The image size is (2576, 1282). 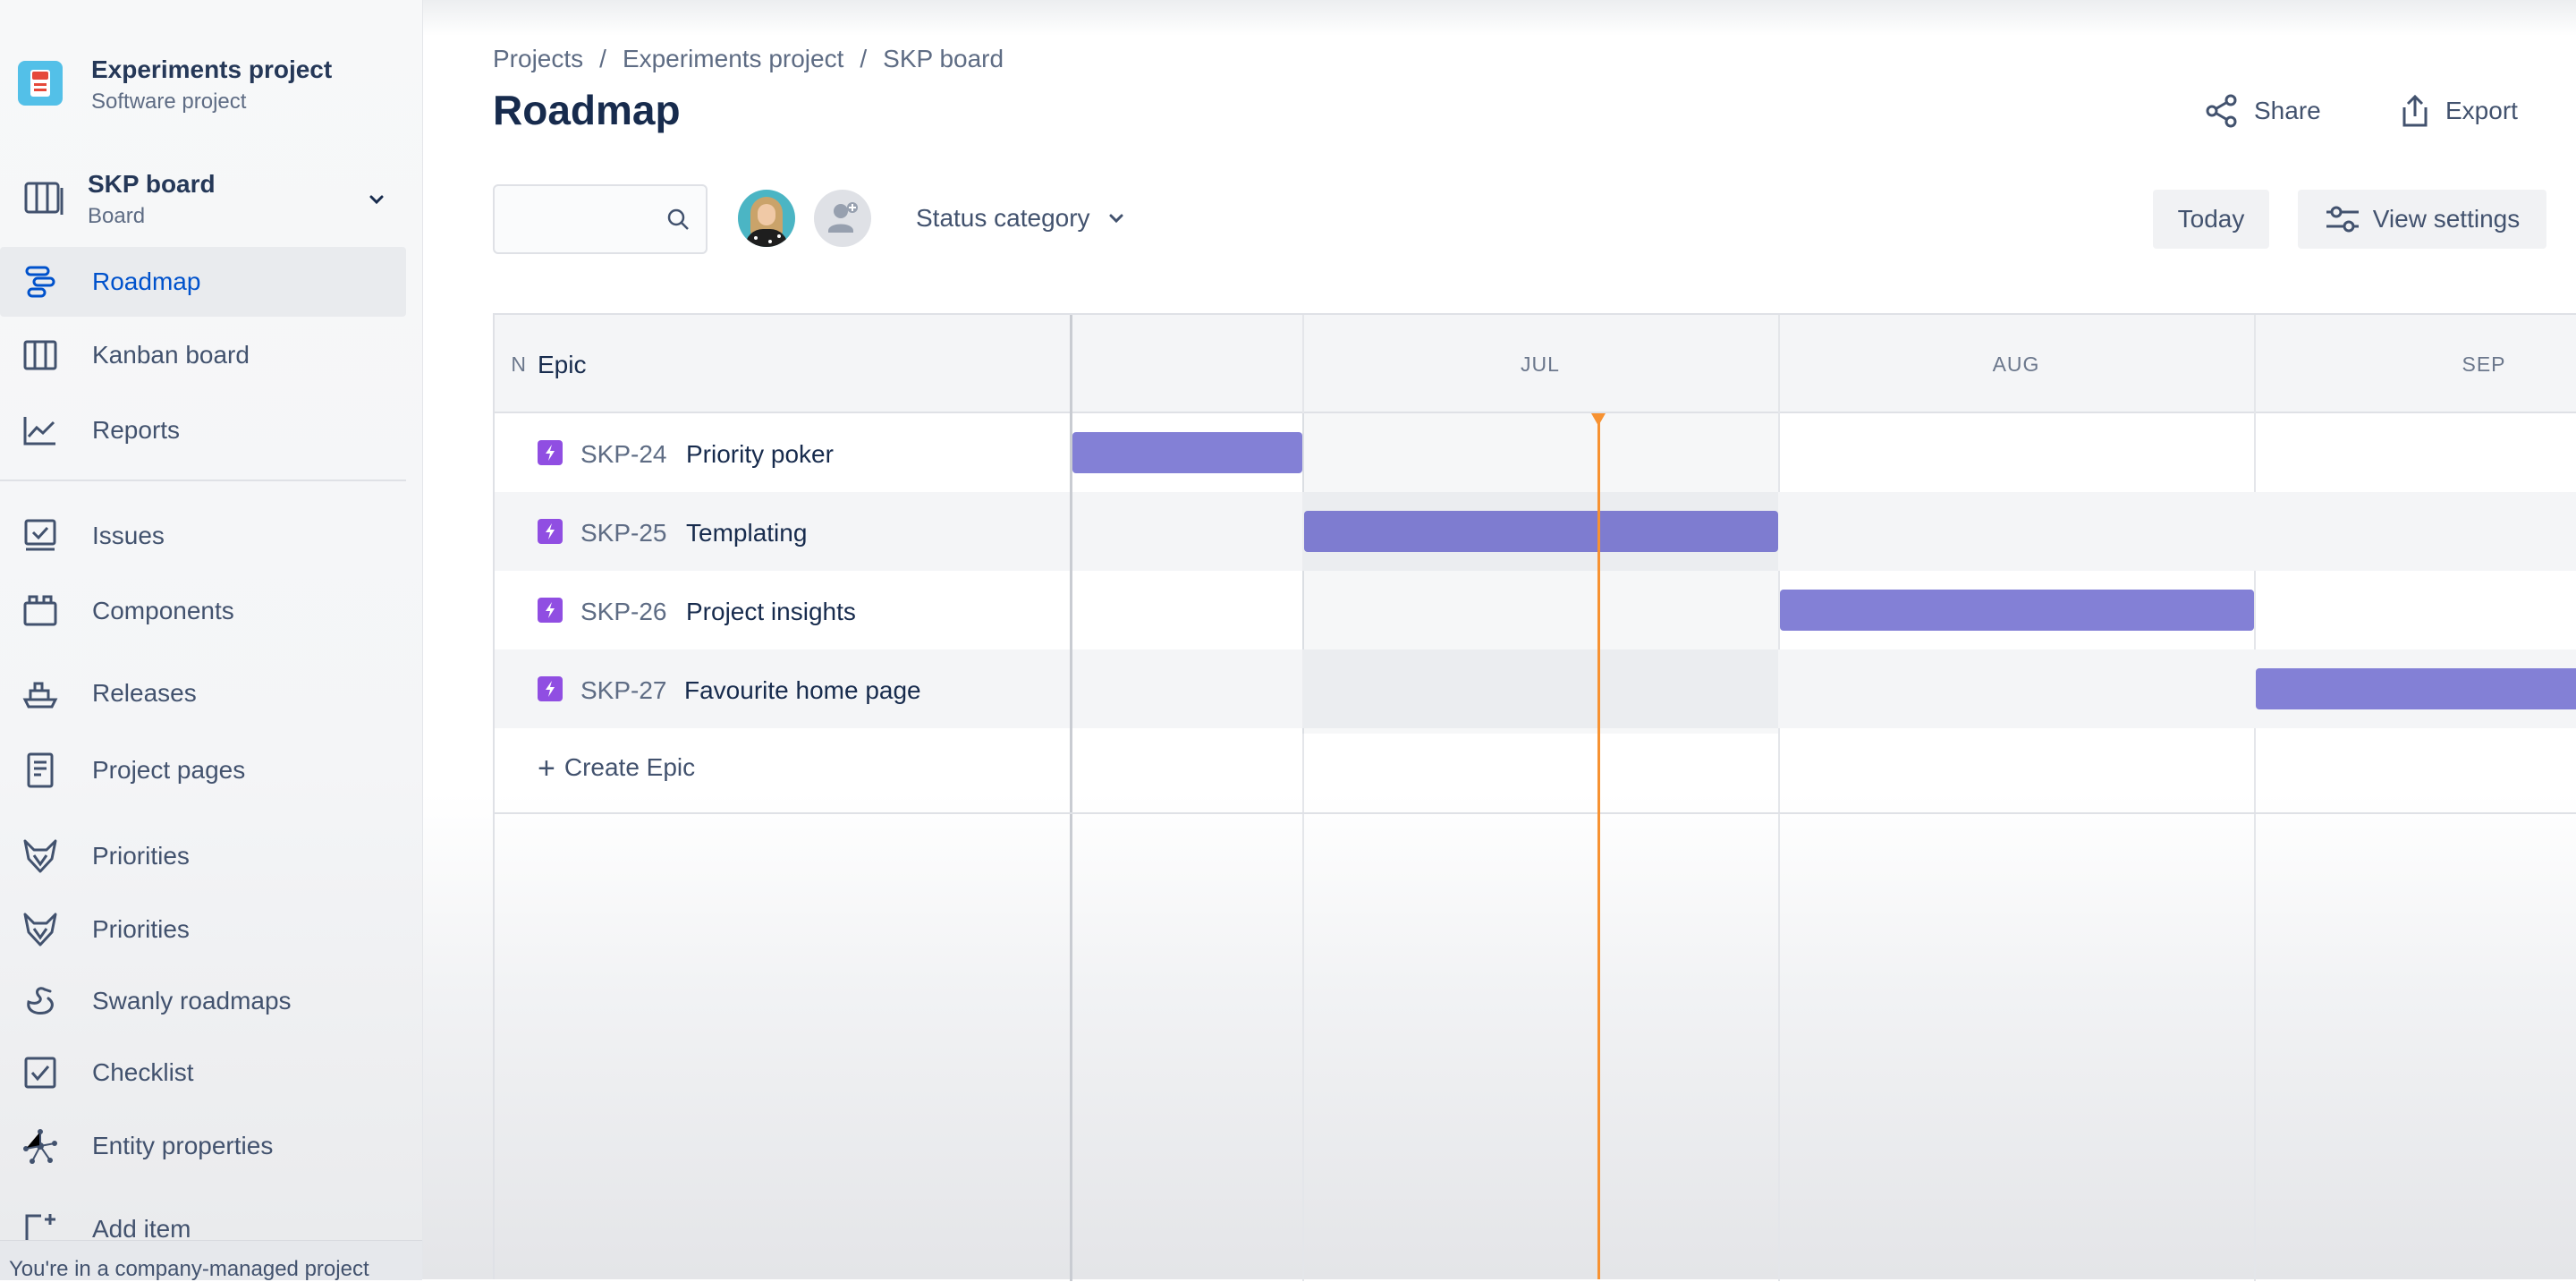 I want to click on sidebar-item-priorities: Priorities, so click(x=203, y=856).